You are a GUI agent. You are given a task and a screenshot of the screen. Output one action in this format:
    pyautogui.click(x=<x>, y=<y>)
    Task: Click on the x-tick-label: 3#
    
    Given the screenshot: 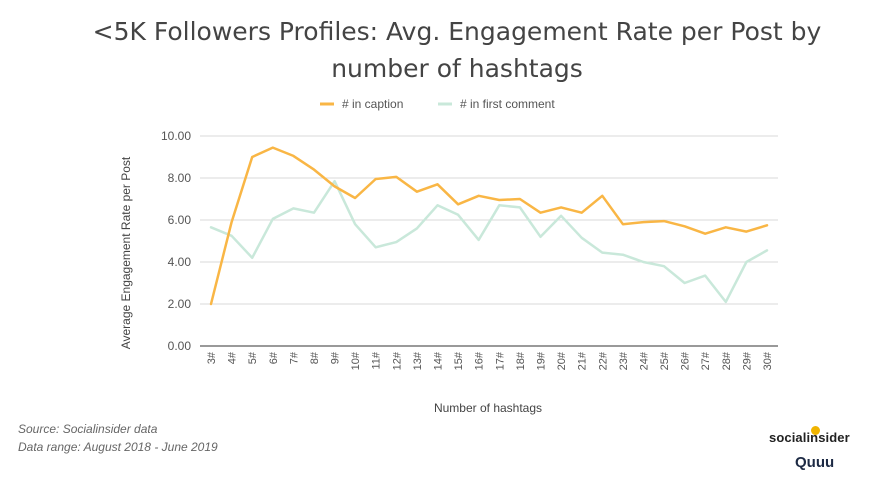 What is the action you would take?
    pyautogui.click(x=212, y=357)
    